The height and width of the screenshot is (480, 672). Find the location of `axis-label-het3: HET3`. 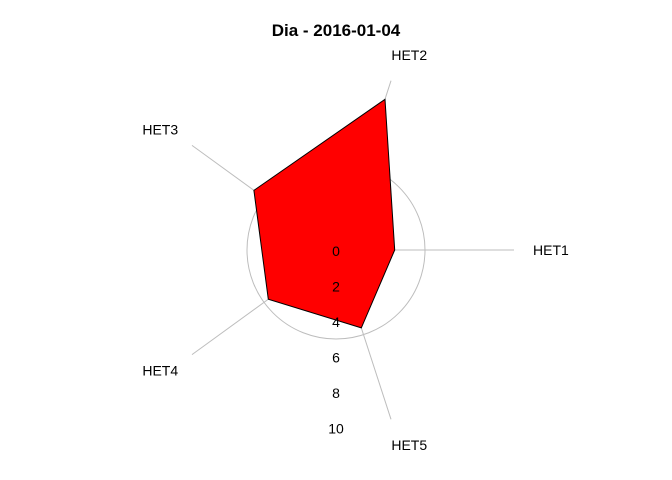

axis-label-het3: HET3 is located at coordinates (160, 130).